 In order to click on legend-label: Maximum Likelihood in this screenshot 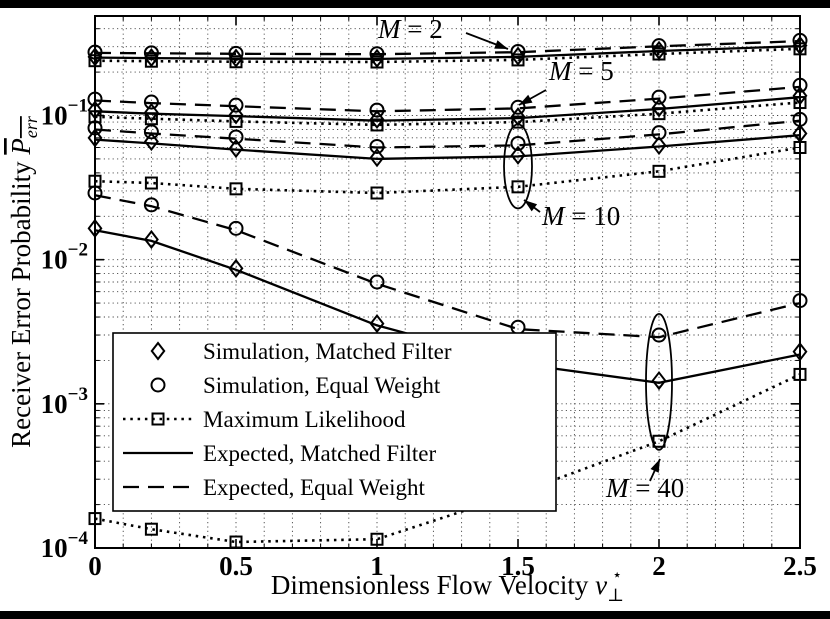, I will do `click(304, 419)`.